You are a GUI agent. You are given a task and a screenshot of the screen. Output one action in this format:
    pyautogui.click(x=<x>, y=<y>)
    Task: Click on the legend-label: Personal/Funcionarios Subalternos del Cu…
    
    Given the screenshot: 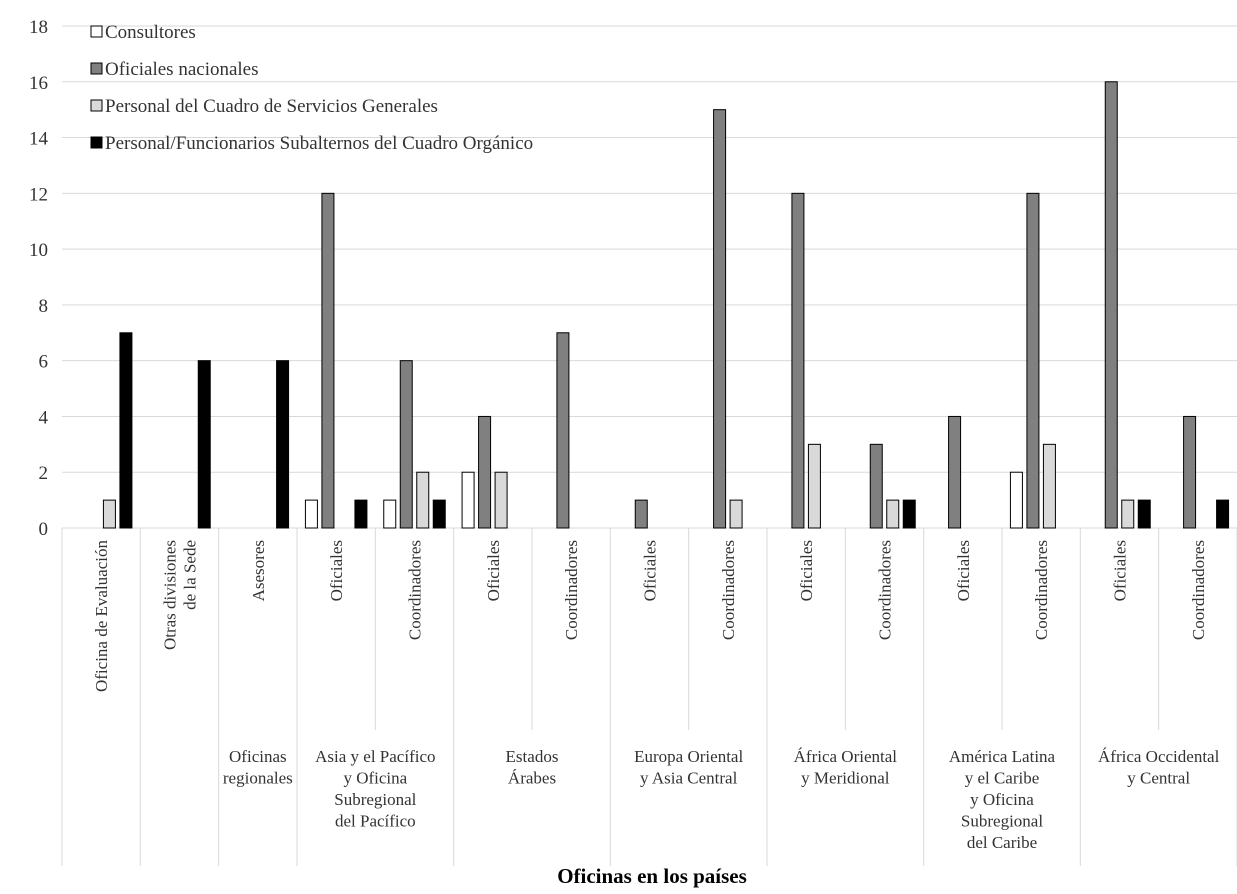 What is the action you would take?
    pyautogui.click(x=319, y=143)
    